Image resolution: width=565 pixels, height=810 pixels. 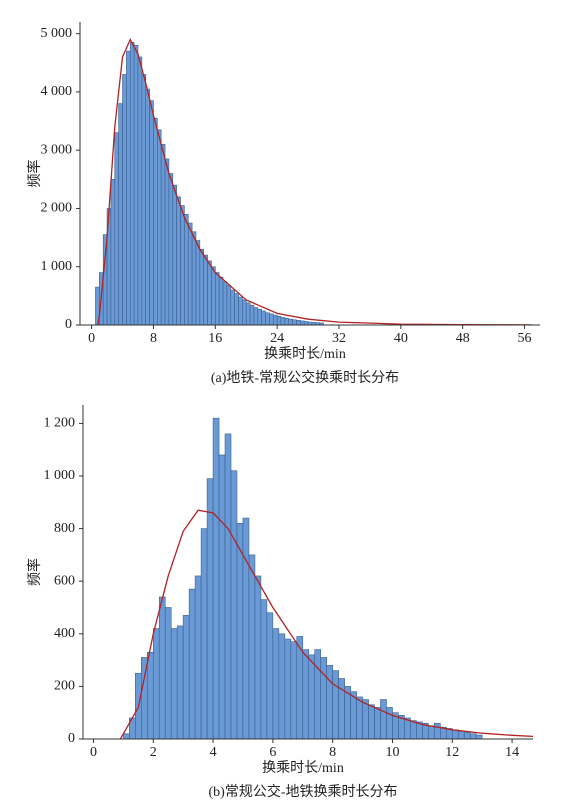 I want to click on x-tick-label: 14, so click(x=512, y=752).